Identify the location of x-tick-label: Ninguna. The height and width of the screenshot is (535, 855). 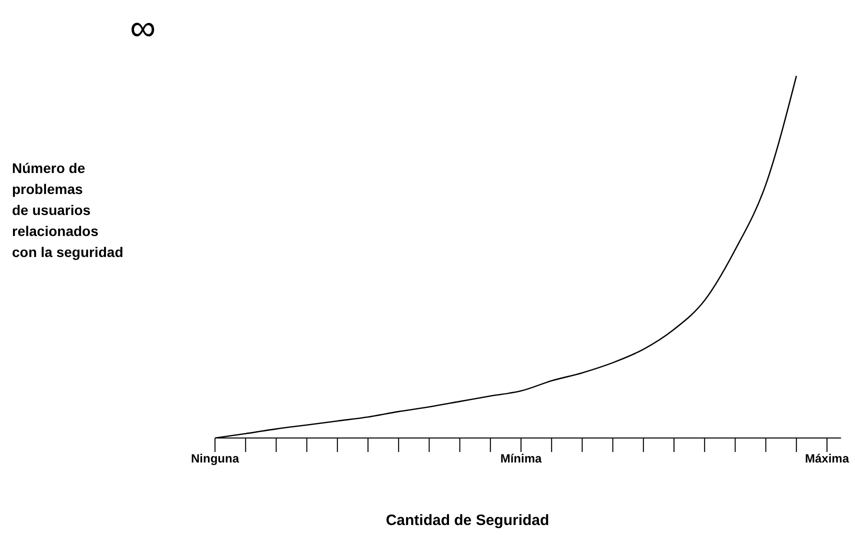
(215, 459).